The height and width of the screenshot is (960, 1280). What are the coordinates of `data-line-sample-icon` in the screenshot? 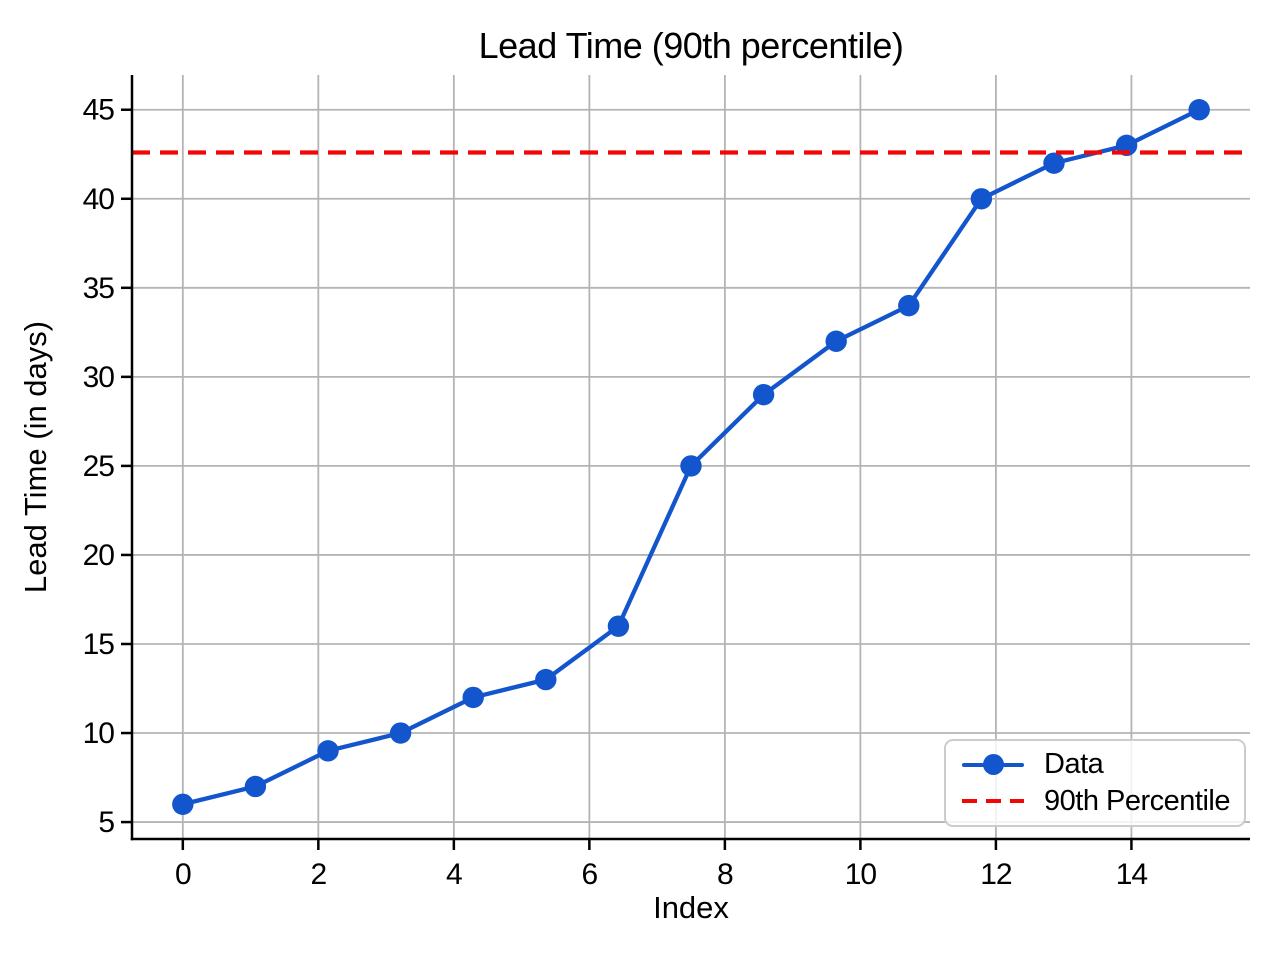 It's located at (993, 765).